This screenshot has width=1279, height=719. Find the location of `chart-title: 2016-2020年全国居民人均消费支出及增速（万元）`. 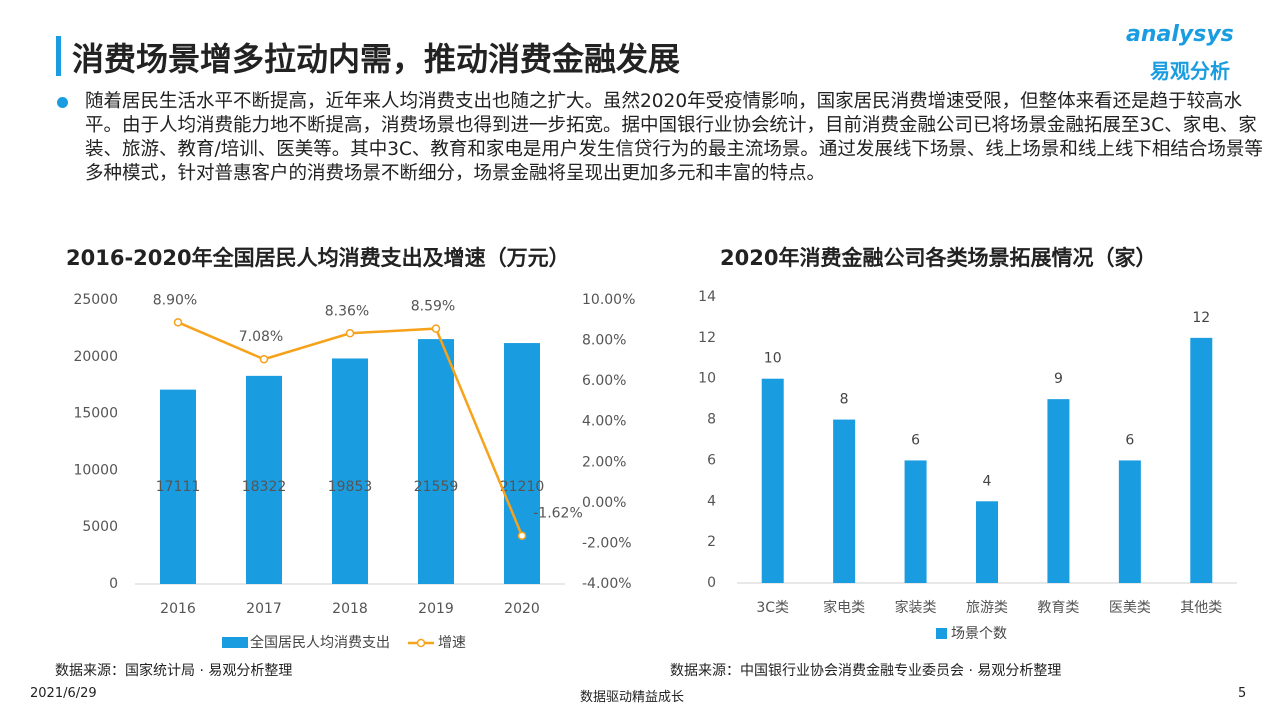

chart-title: 2016-2020年全国居民人均消费支出及增速（万元） is located at coordinates (318, 258).